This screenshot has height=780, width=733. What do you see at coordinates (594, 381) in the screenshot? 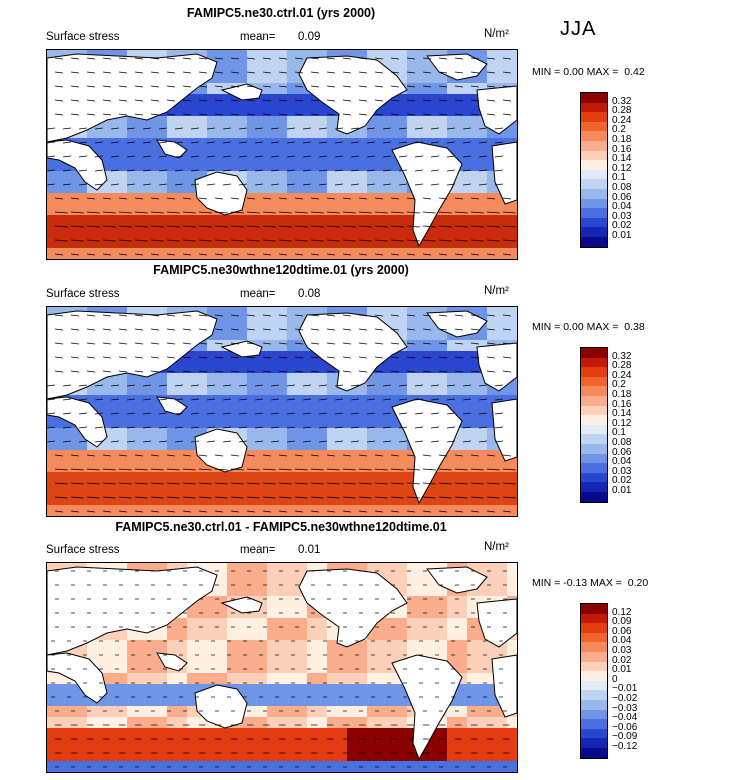
I see `colorbar-segment` at bounding box center [594, 381].